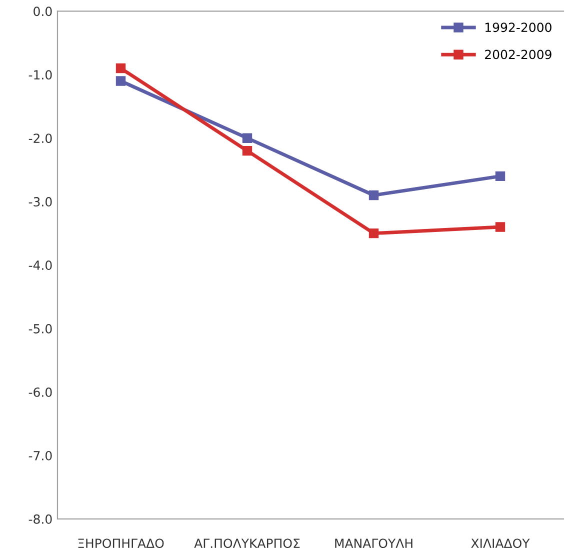 Image resolution: width=575 pixels, height=558 pixels. I want to click on x-tick-label: ΑΓ.ΠΟΛΥΚΑΡΠΟΣ, so click(247, 543).